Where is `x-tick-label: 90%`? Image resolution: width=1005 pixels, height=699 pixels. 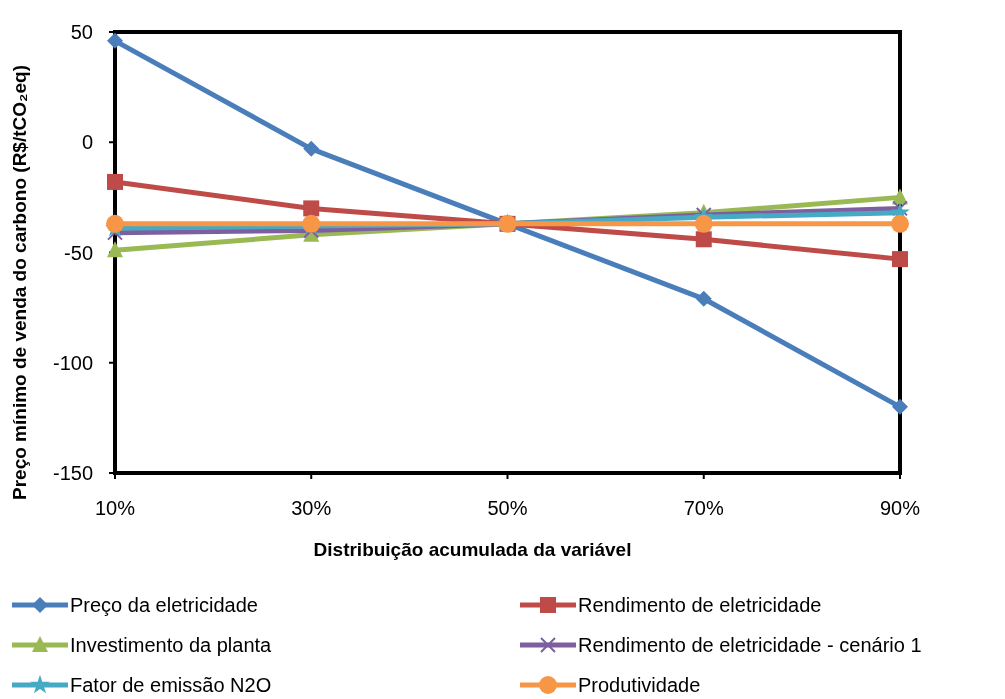
x-tick-label: 90% is located at coordinates (900, 508).